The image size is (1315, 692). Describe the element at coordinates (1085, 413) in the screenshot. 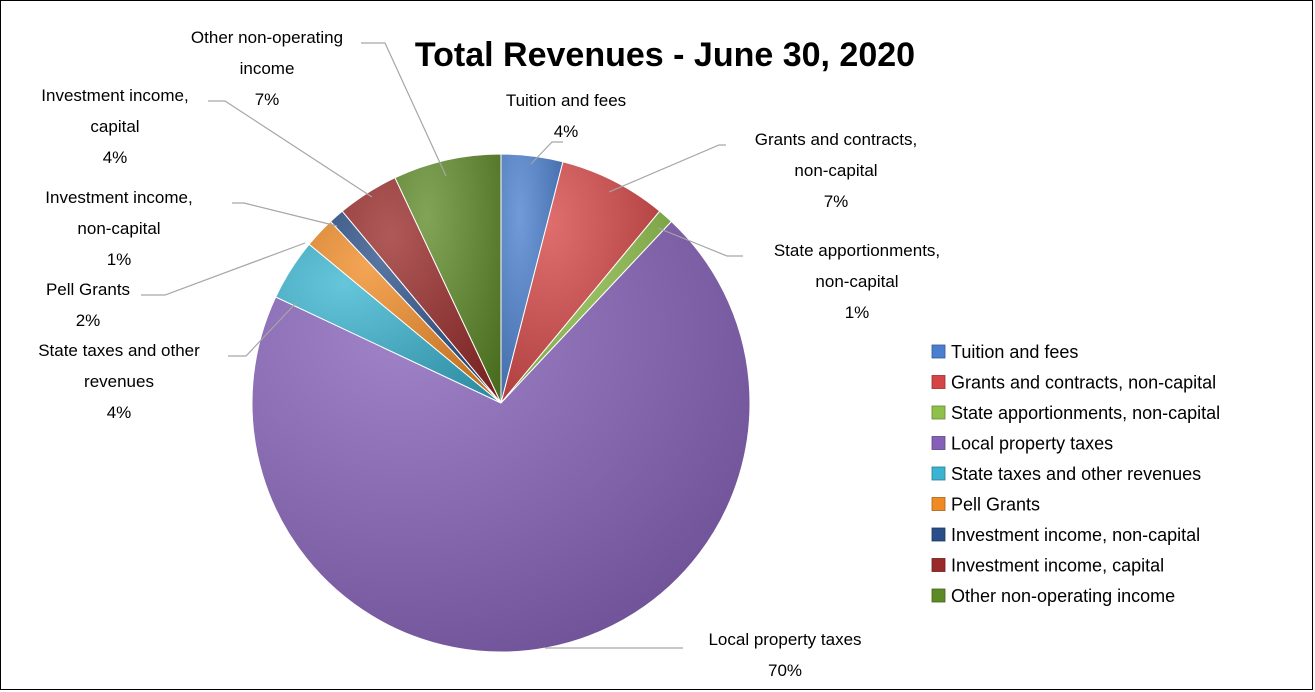

I see `legend-label-state-apportionments-non-capital: State apportionments, non-capital` at that location.